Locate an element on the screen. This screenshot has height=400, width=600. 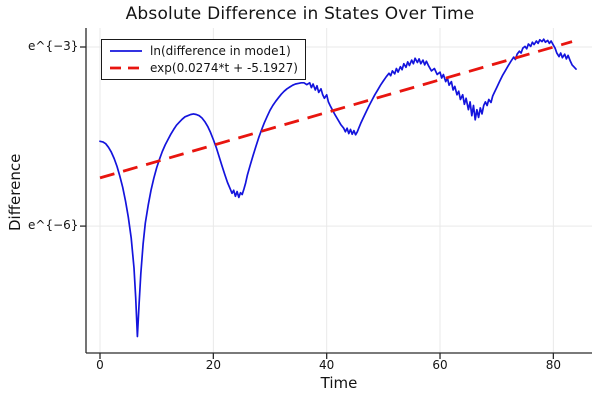
legend-label-ln-difference: ln(difference in mode1) is located at coordinates (220, 50).